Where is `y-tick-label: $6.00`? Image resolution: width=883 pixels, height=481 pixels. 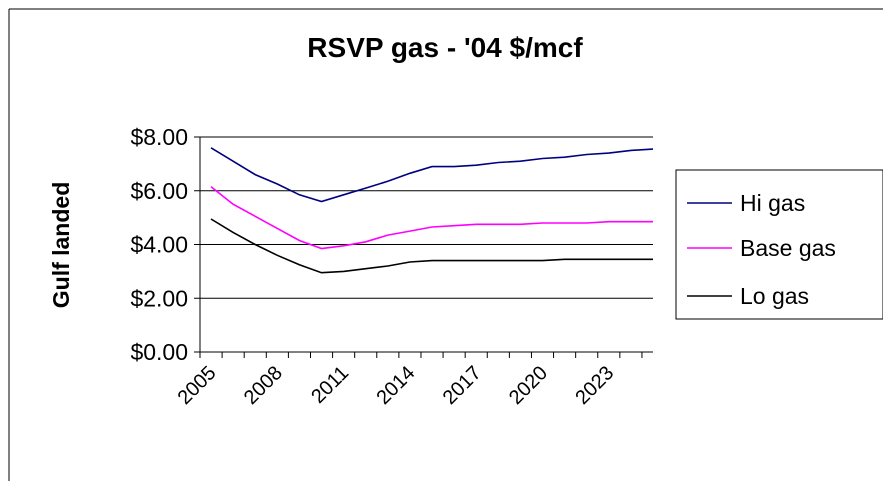
y-tick-label: $6.00 is located at coordinates (159, 191).